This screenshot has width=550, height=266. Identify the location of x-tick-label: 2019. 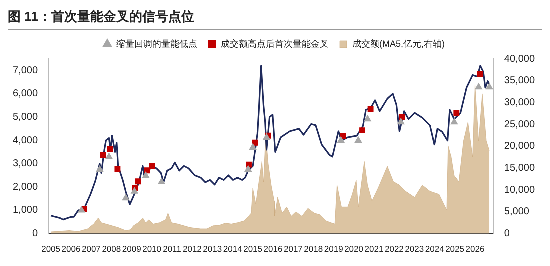
(334, 249).